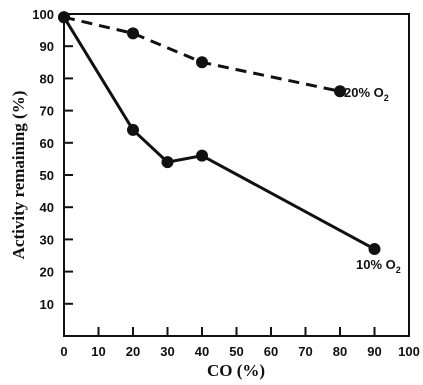  I want to click on y-tick-label: 40, so click(47, 207).